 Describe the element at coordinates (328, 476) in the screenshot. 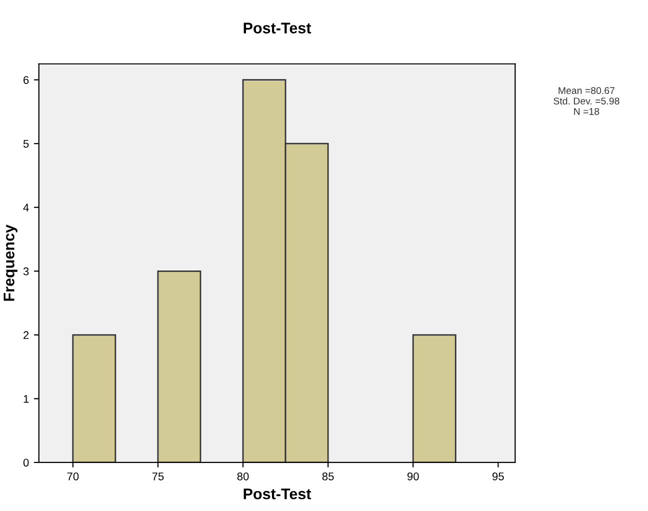

I see `x-tick-label: 85` at that location.